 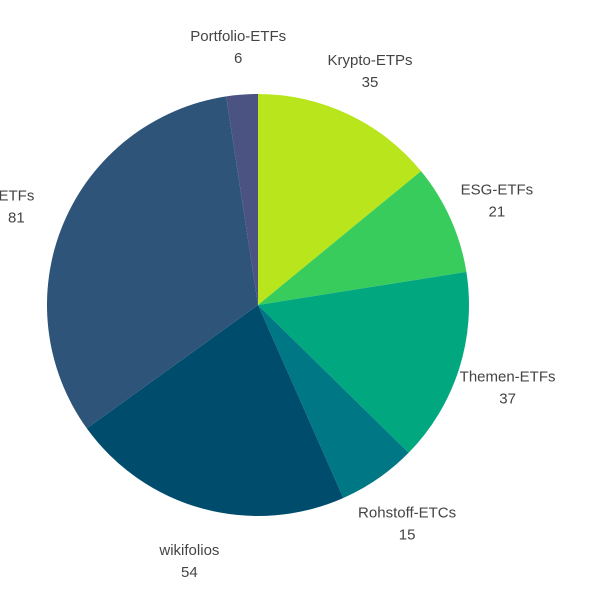 What do you see at coordinates (188, 561) in the screenshot?
I see `slice-label-wikifolios: wikifolios 54` at bounding box center [188, 561].